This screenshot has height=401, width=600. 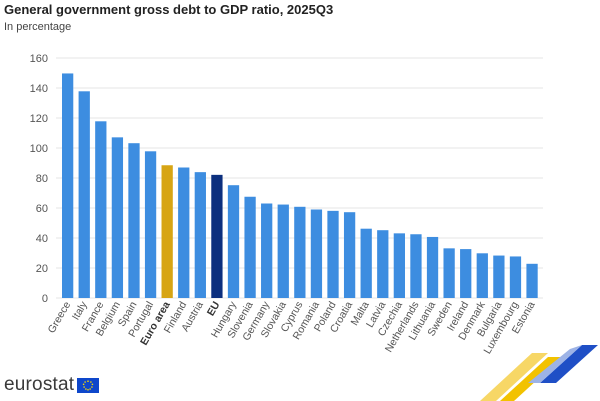 I want to click on y-tick-label: 160, so click(x=39, y=59).